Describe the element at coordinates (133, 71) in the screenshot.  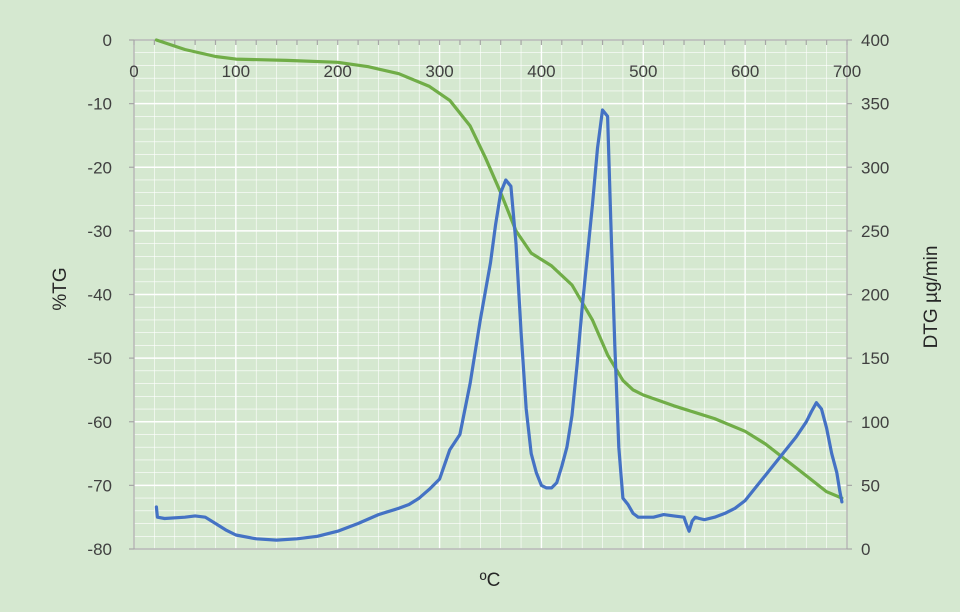
I see `x-tick-label: 0` at that location.